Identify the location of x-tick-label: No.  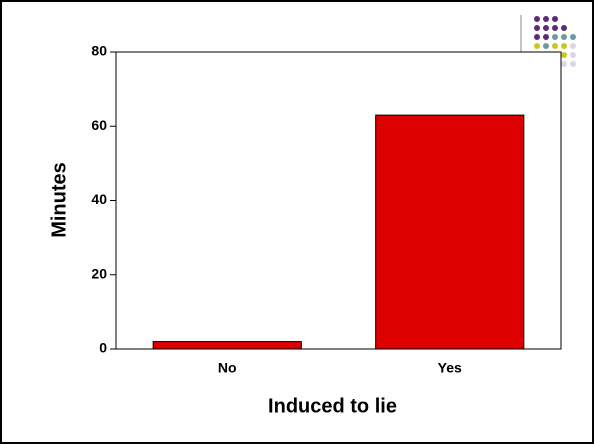
(227, 368).